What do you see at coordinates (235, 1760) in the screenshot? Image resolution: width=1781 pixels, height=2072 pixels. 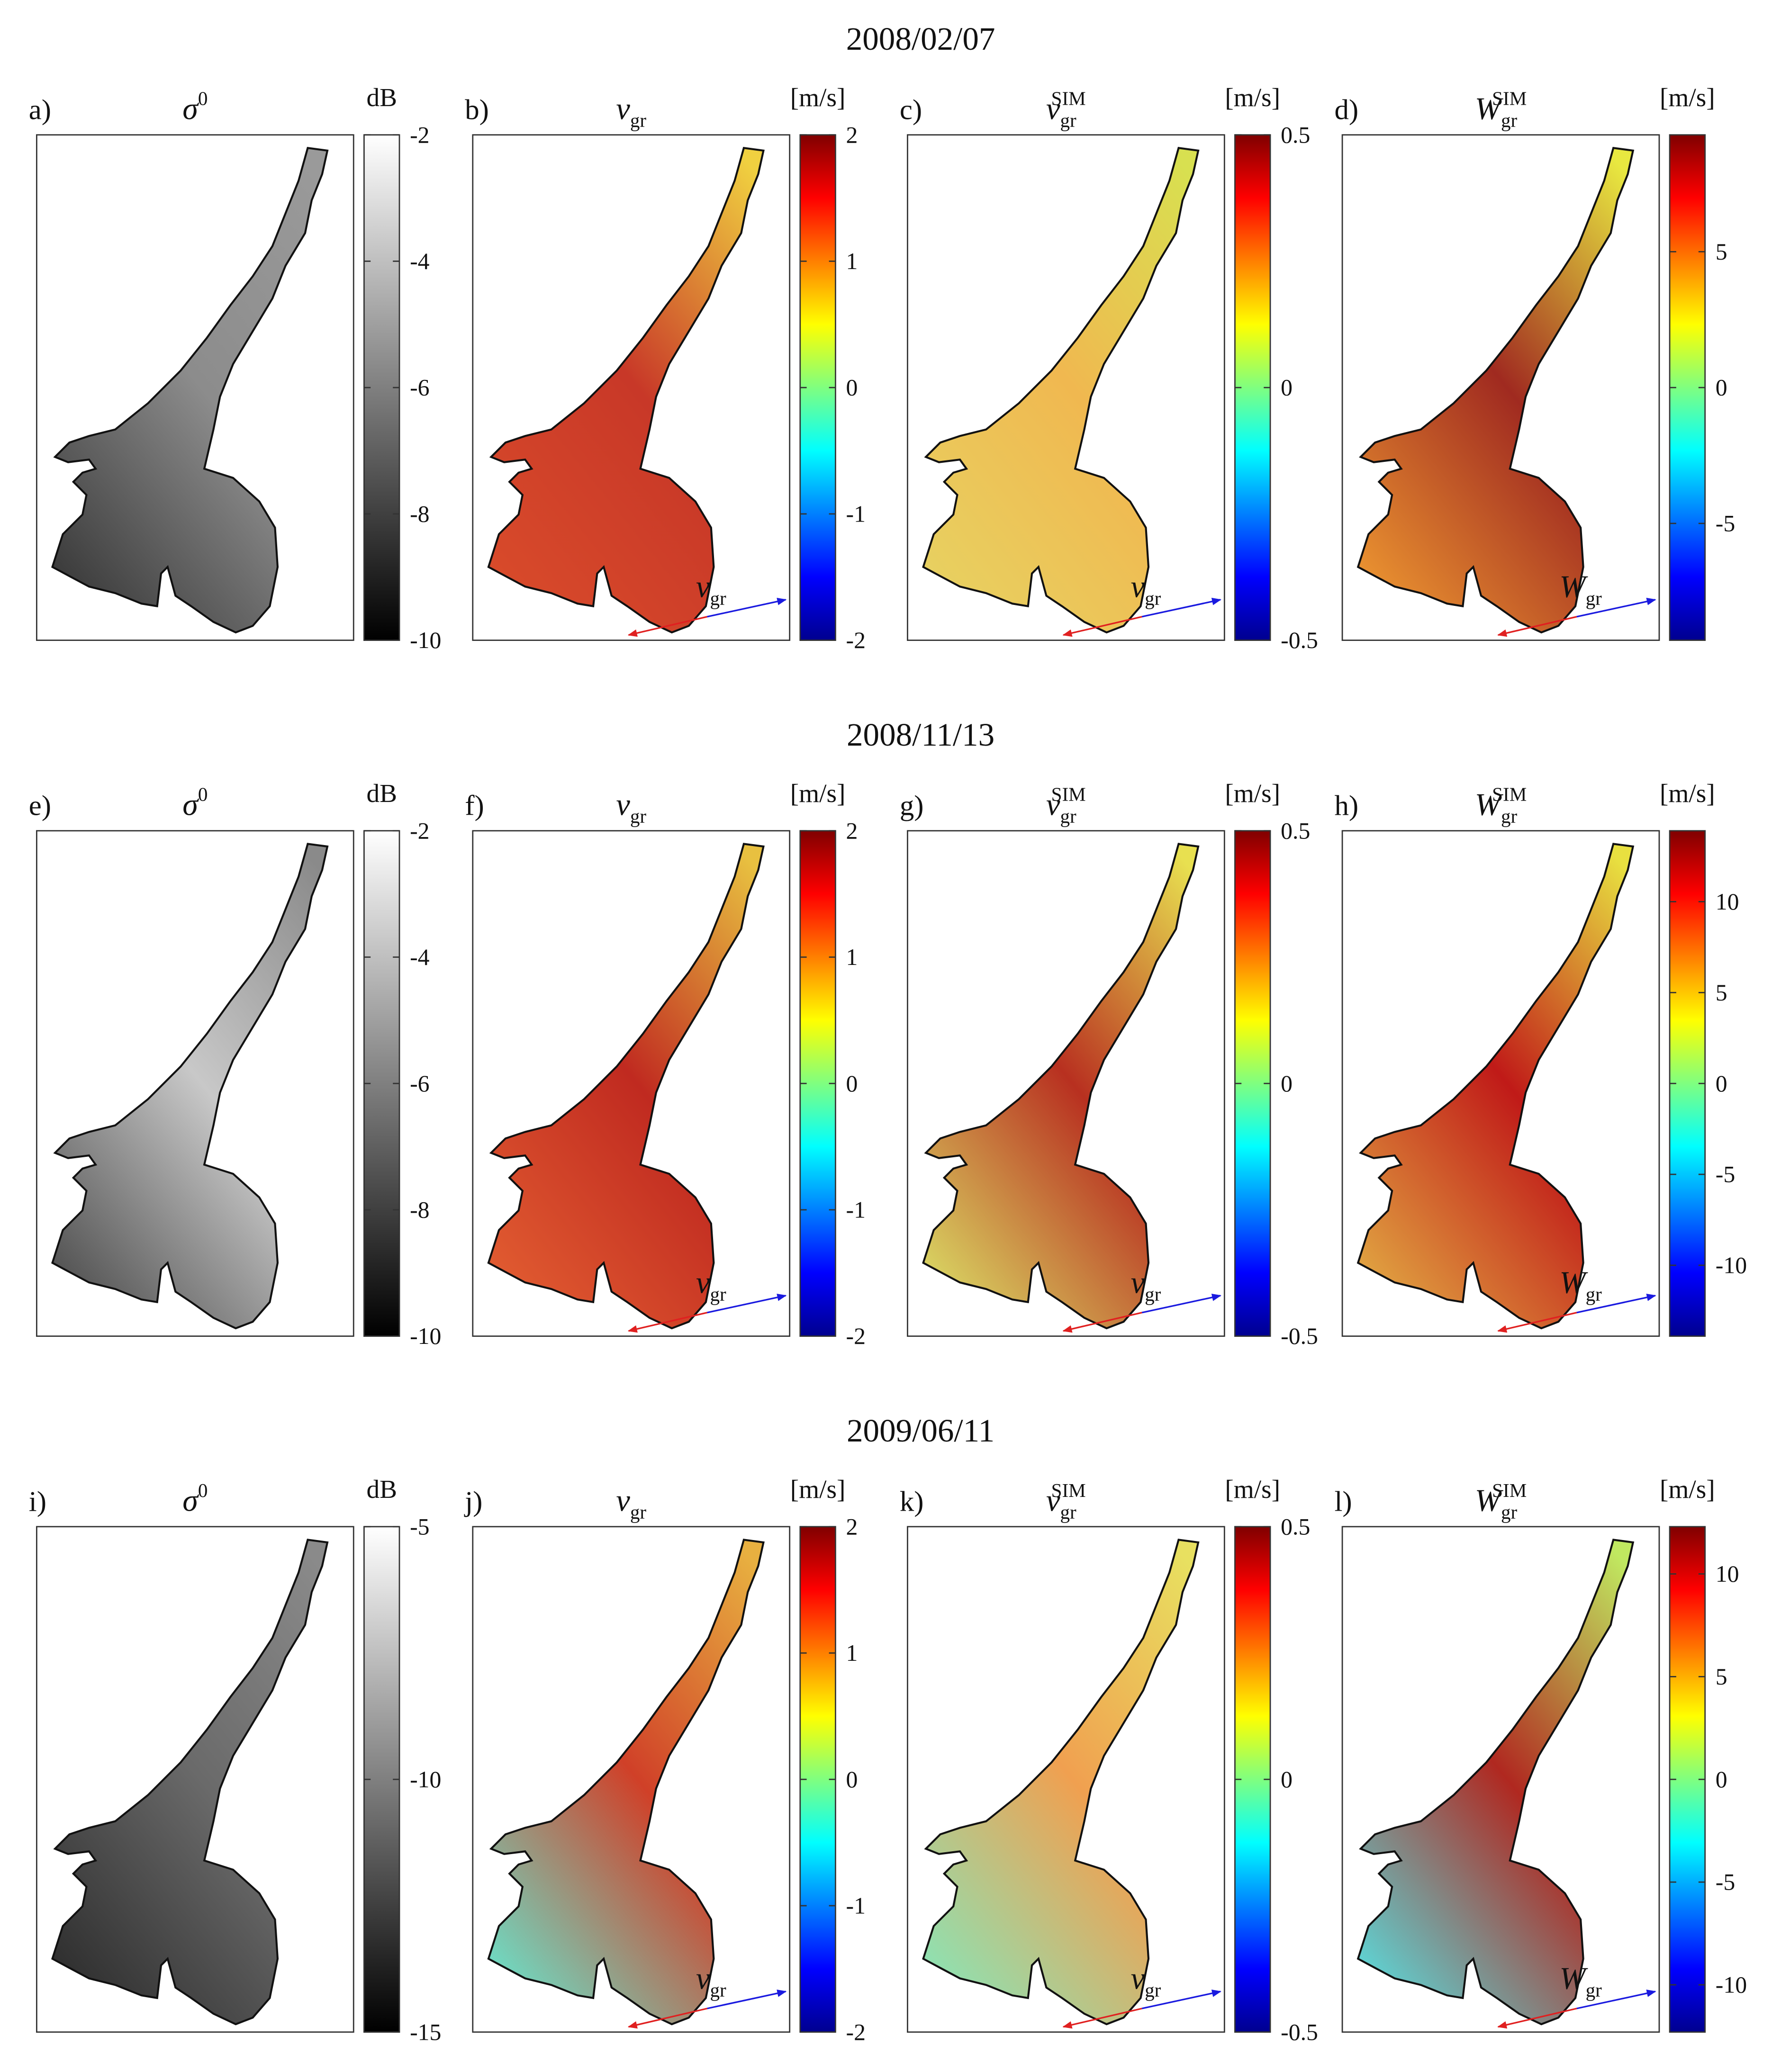 I see `panel: i) σ0 dB -5 -10 -15` at bounding box center [235, 1760].